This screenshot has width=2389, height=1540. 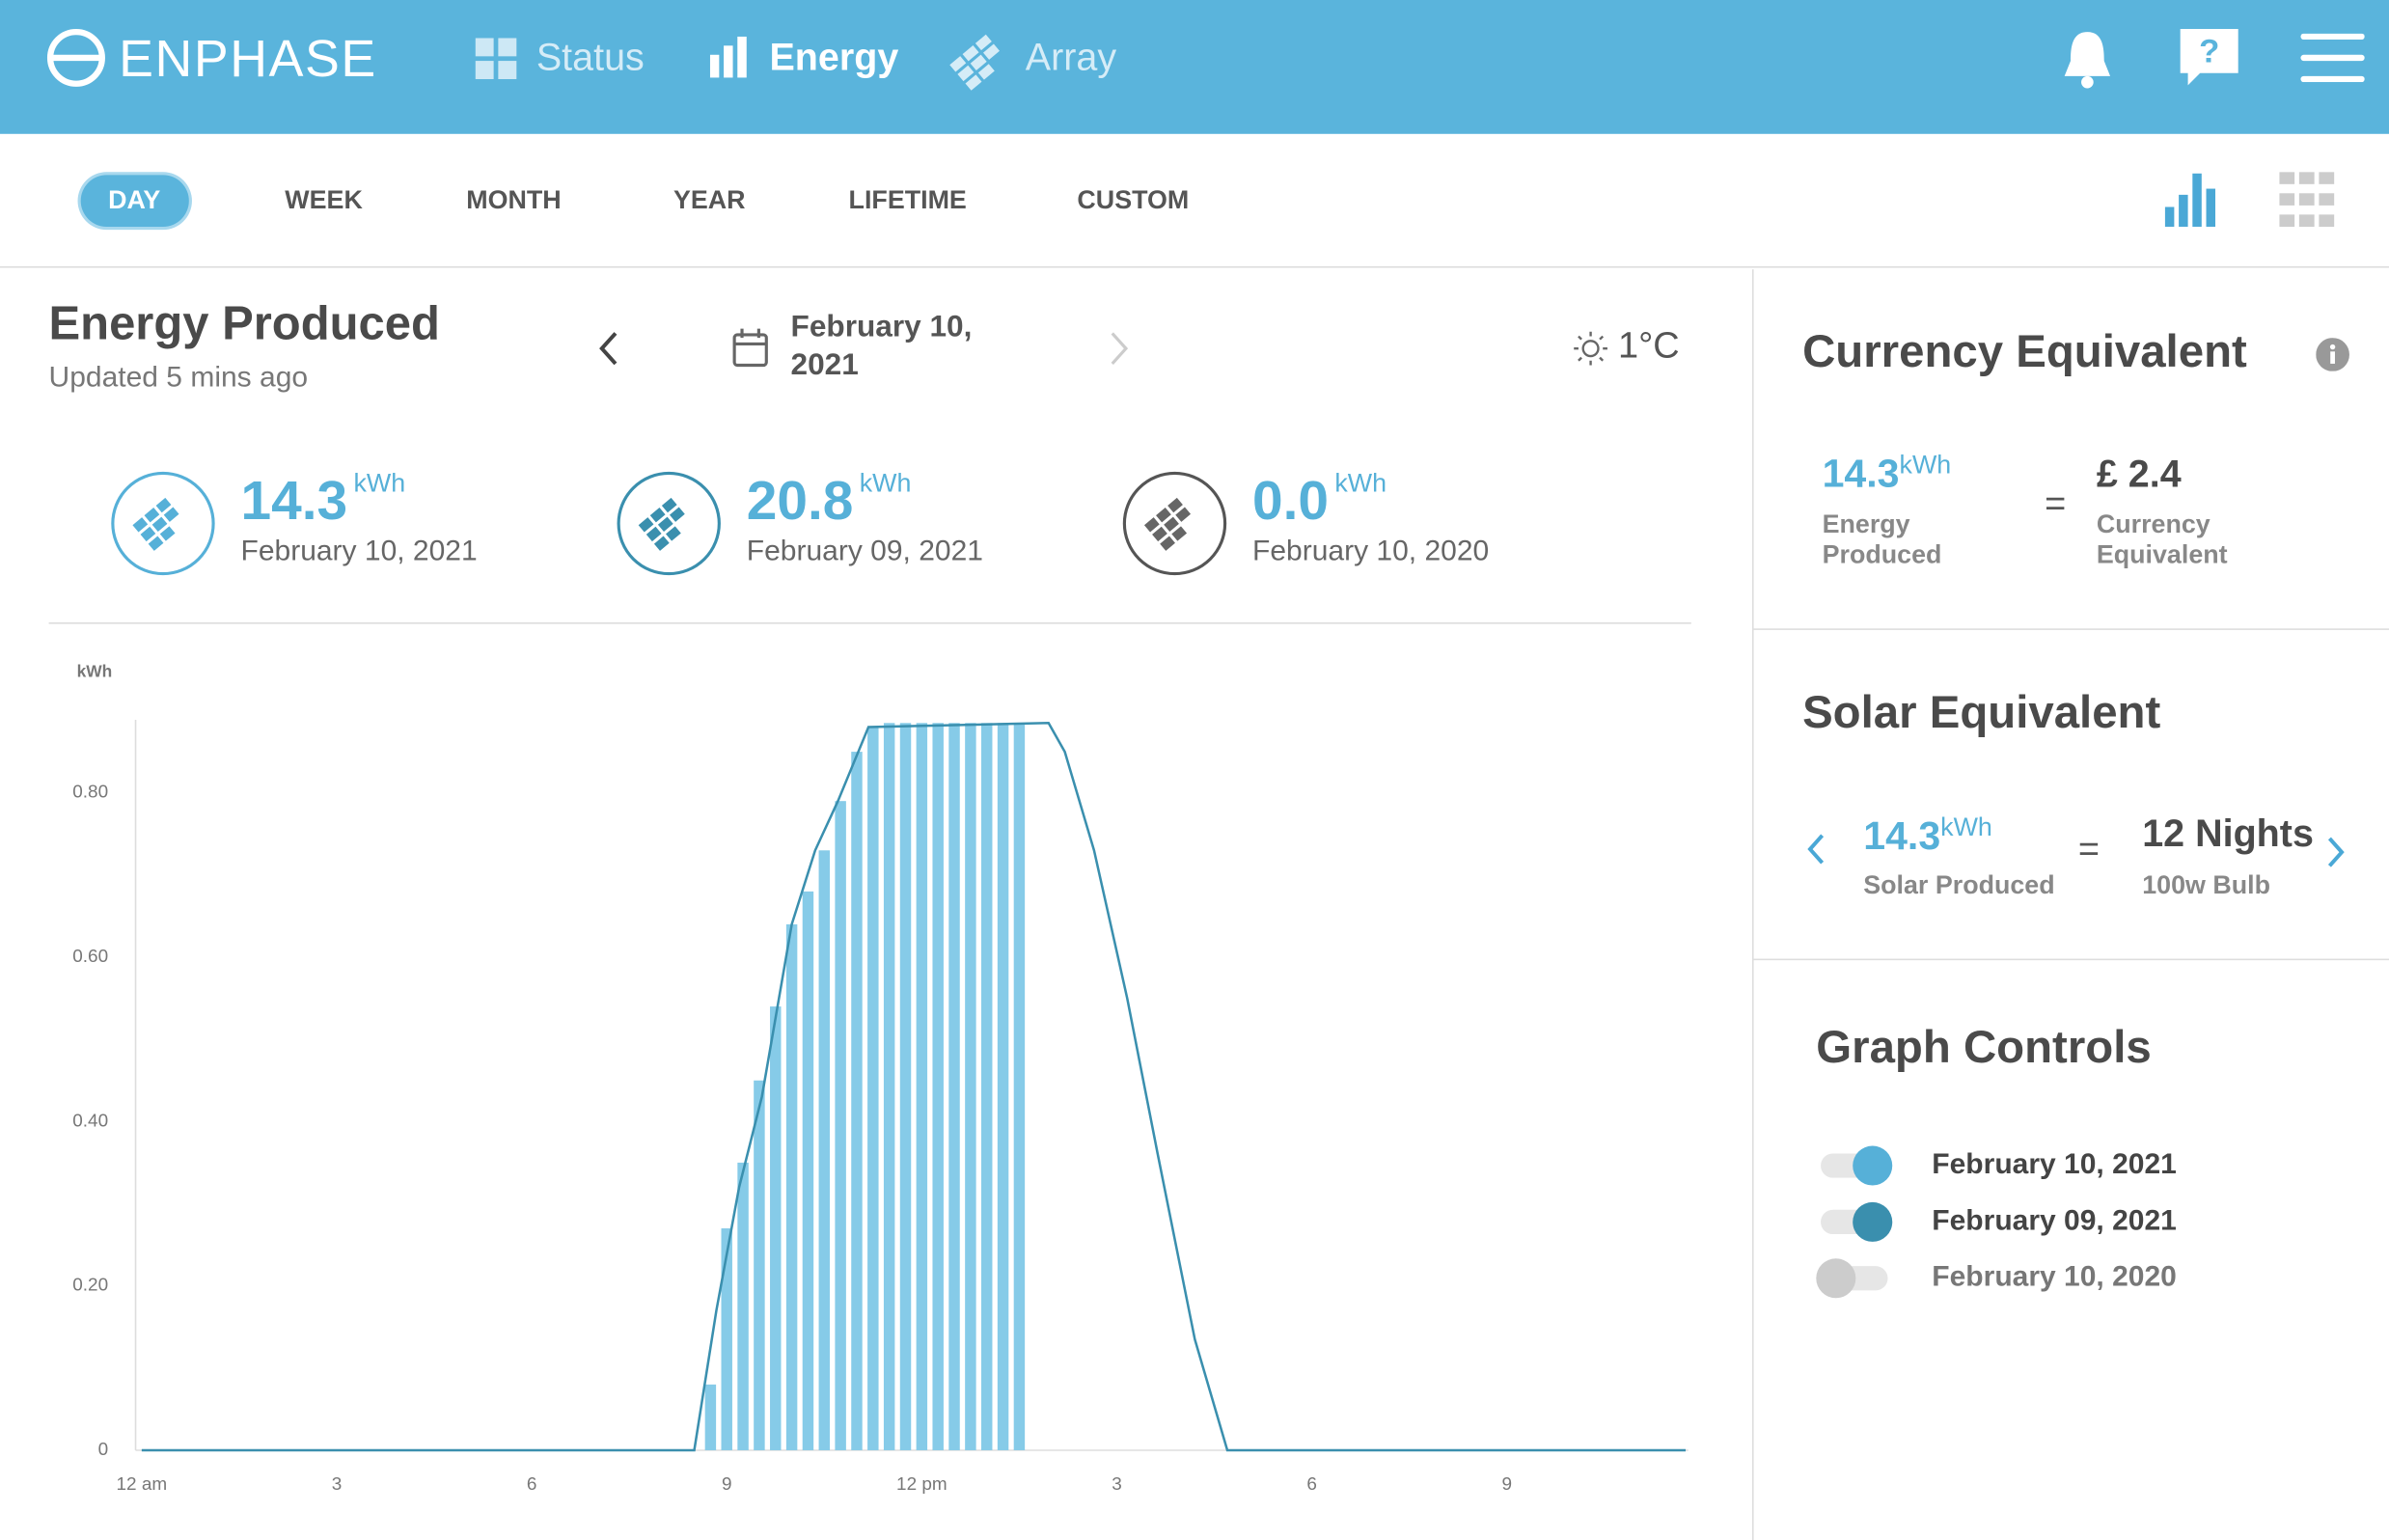 What do you see at coordinates (1590, 348) in the screenshot?
I see `weather-icon` at bounding box center [1590, 348].